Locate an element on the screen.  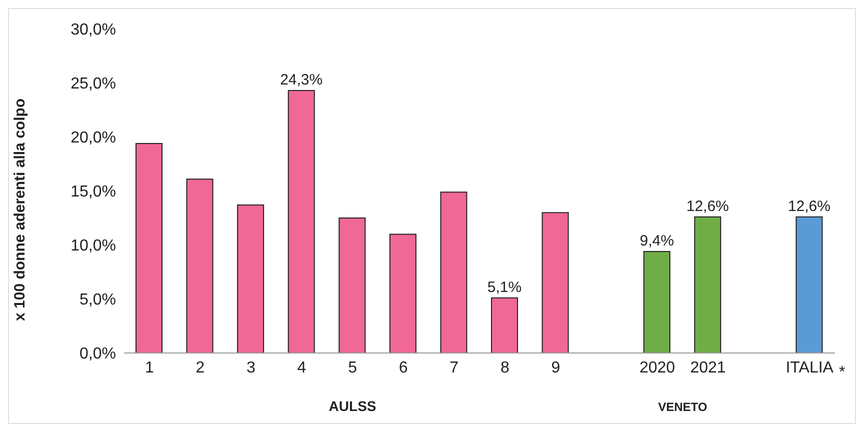
x-tick-label: 3 is located at coordinates (251, 367).